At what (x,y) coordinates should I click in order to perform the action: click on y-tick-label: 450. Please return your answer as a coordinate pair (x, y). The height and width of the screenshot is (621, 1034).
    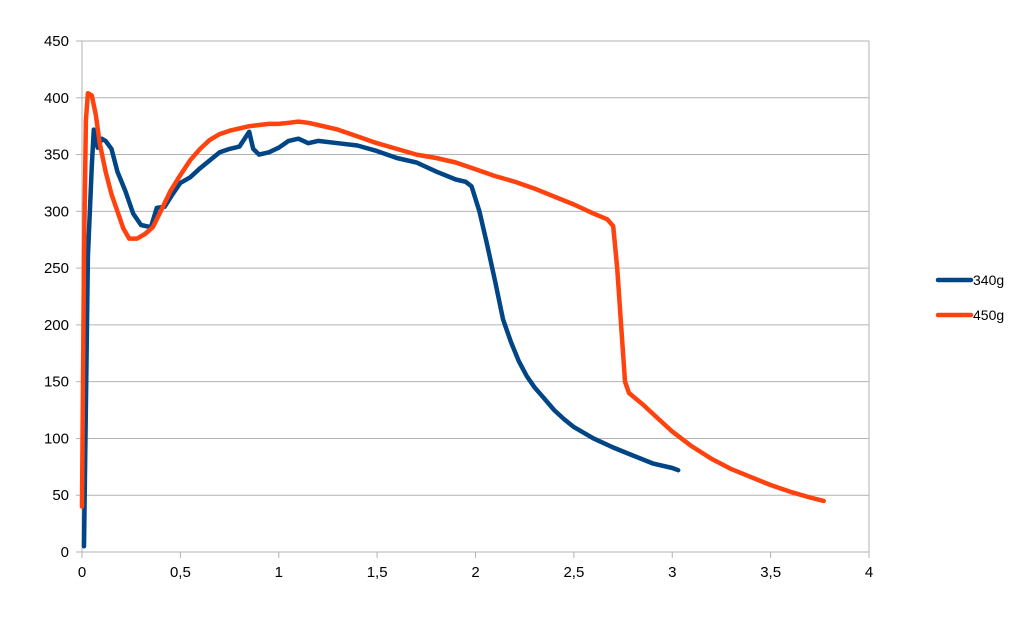
    Looking at the image, I should click on (56, 41).